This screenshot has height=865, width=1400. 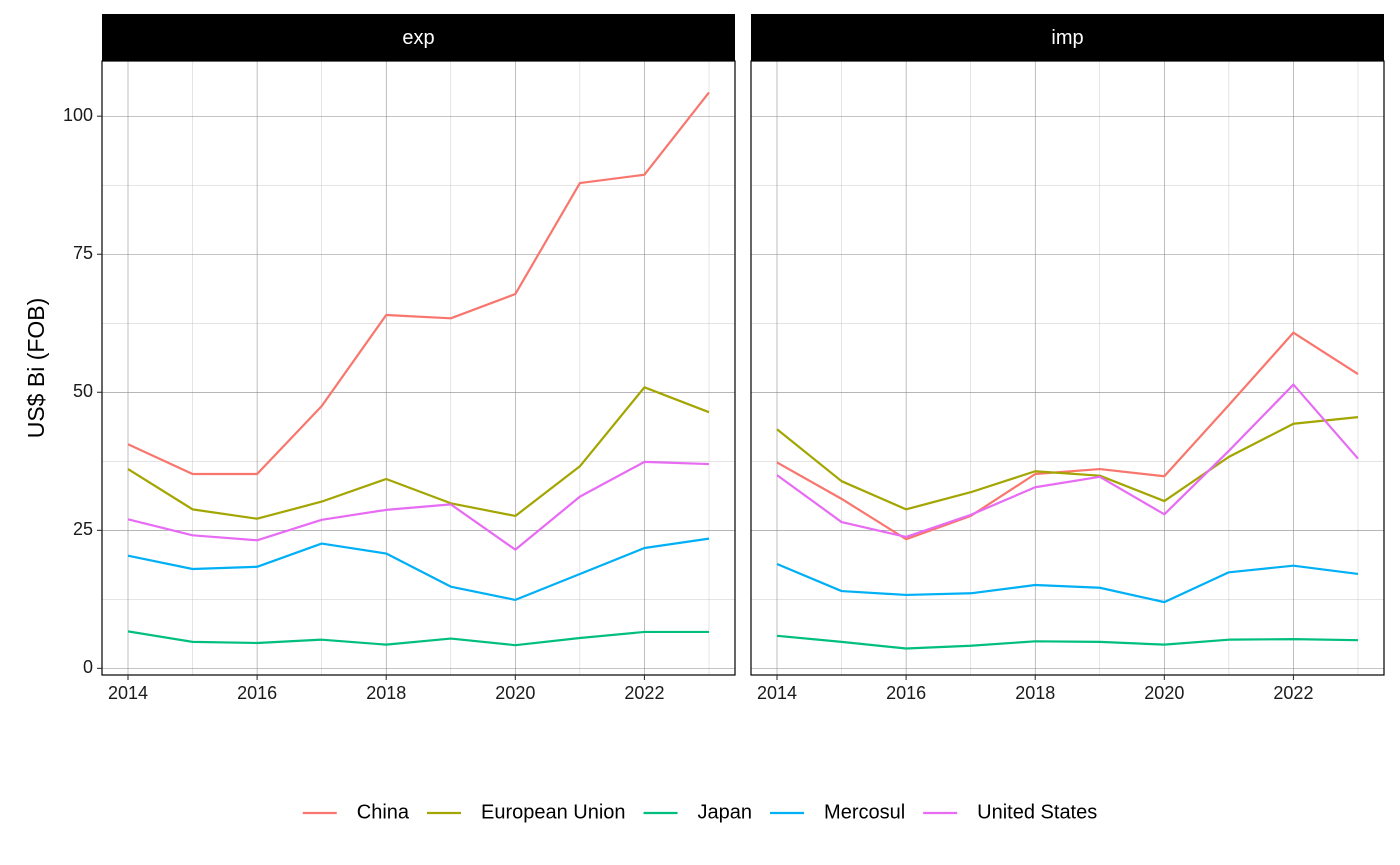 I want to click on legend-label: European Union, so click(x=553, y=812).